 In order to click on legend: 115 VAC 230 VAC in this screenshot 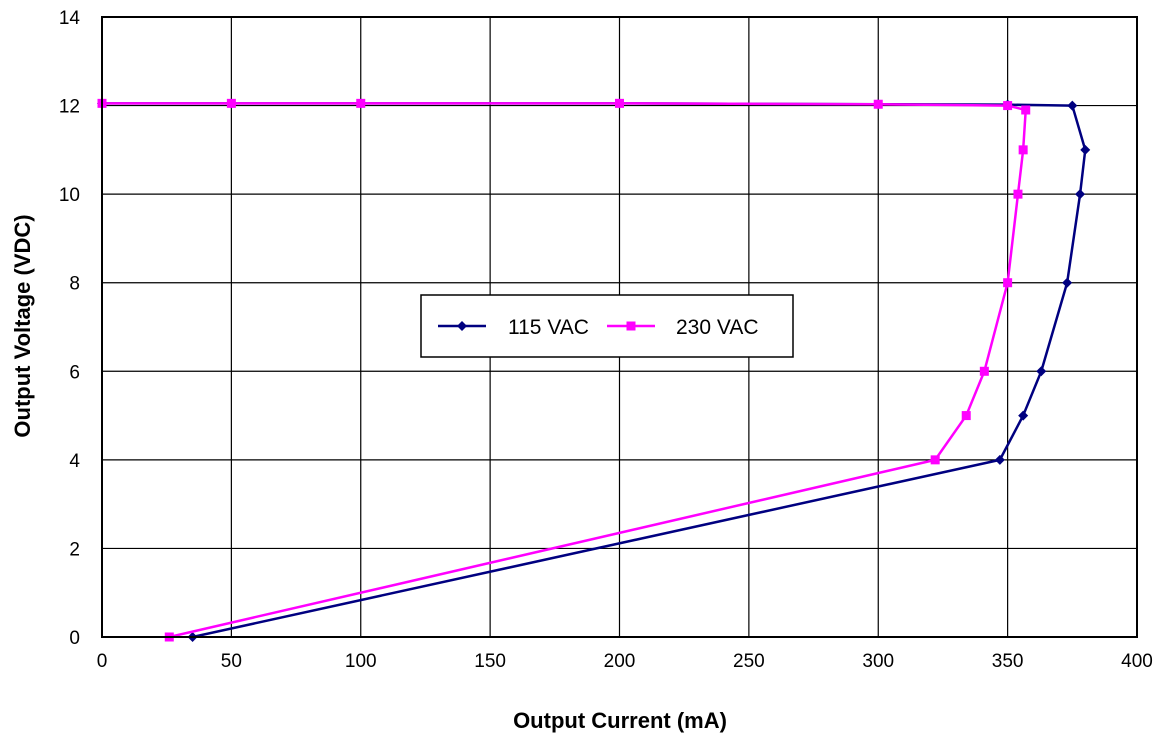, I will do `click(607, 326)`.